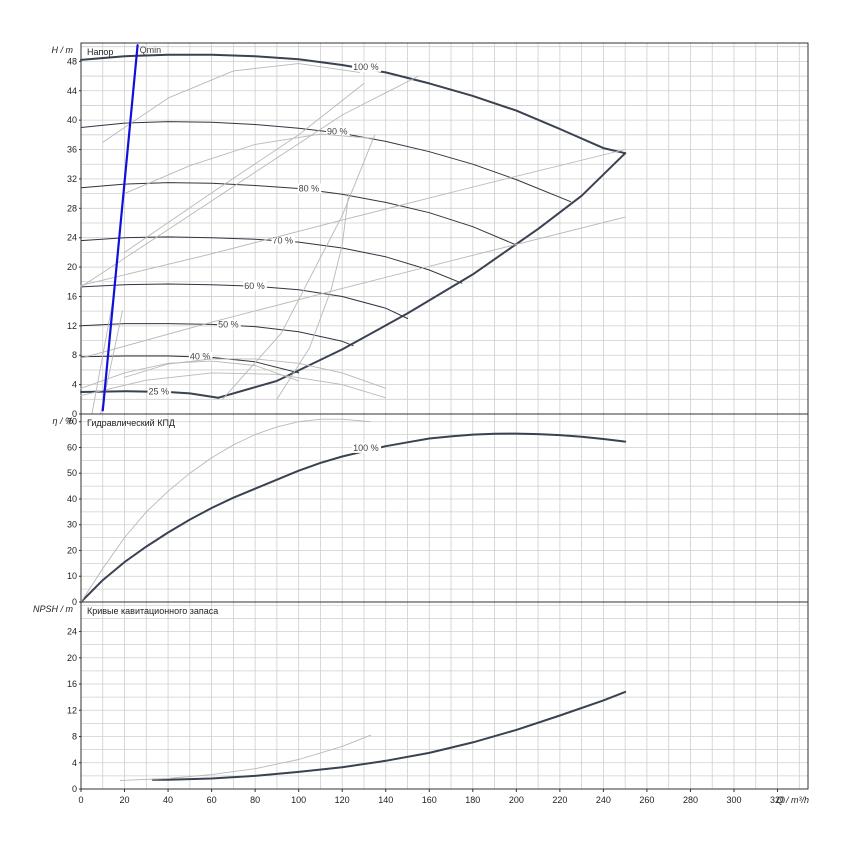 The image size is (850, 850). What do you see at coordinates (342, 800) in the screenshot?
I see `x-tick-label: 120` at bounding box center [342, 800].